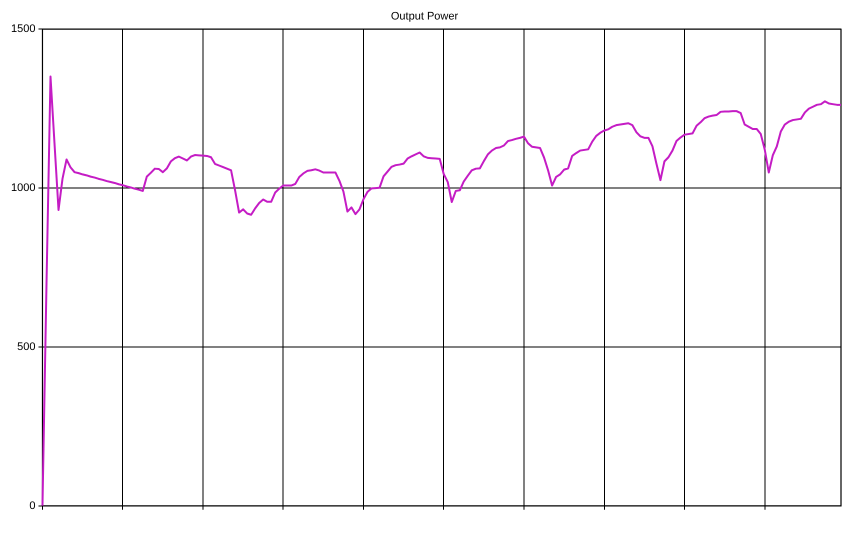 This screenshot has width=853, height=537. Describe the element at coordinates (26, 346) in the screenshot. I see `y-tick-label: 500` at that location.